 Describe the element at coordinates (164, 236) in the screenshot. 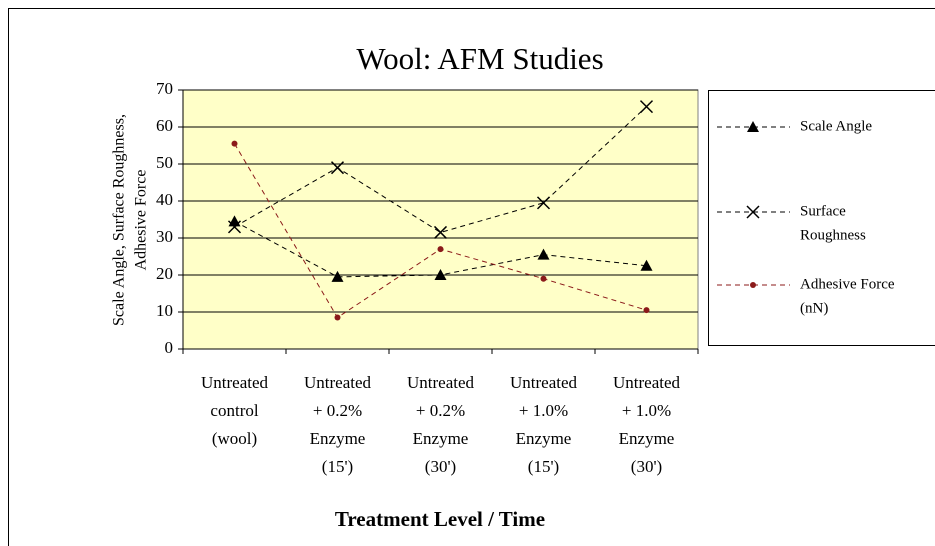

I see `y-tick-label: 30` at that location.